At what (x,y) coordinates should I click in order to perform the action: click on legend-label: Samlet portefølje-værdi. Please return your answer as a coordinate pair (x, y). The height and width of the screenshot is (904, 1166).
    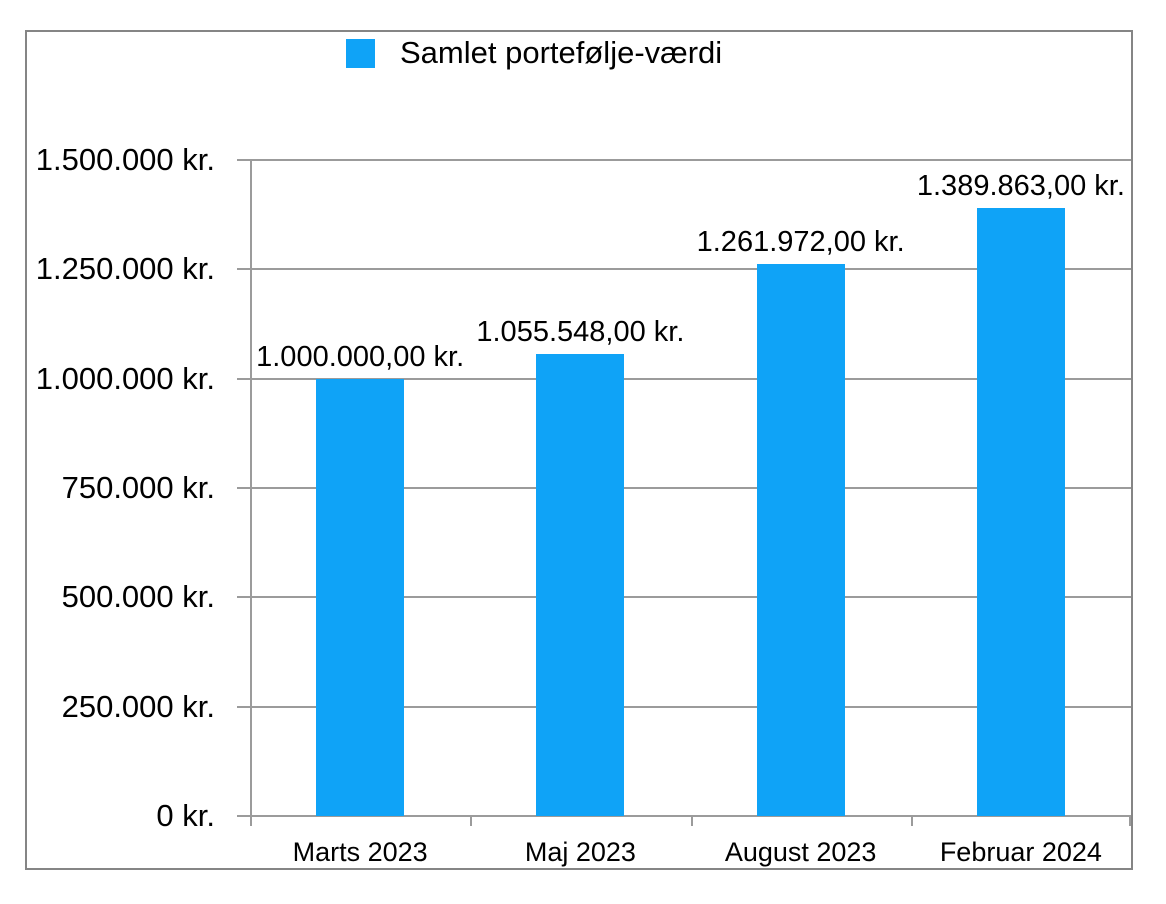
    Looking at the image, I should click on (561, 52).